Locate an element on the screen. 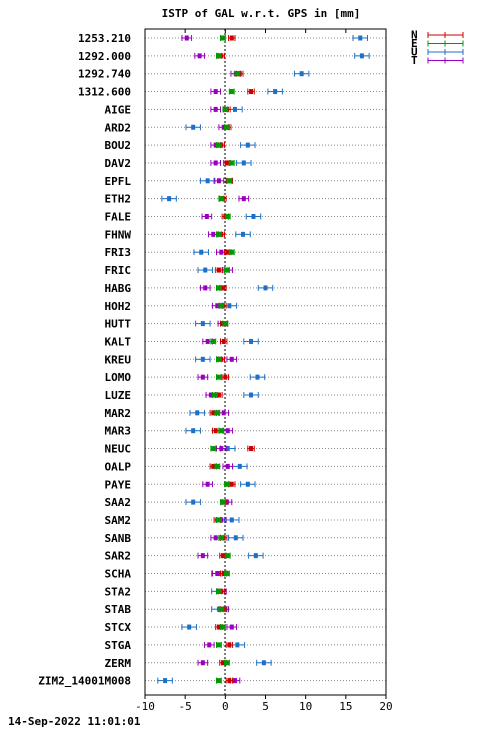 The width and height of the screenshot is (480, 729). station-label: FRIC is located at coordinates (118, 270).